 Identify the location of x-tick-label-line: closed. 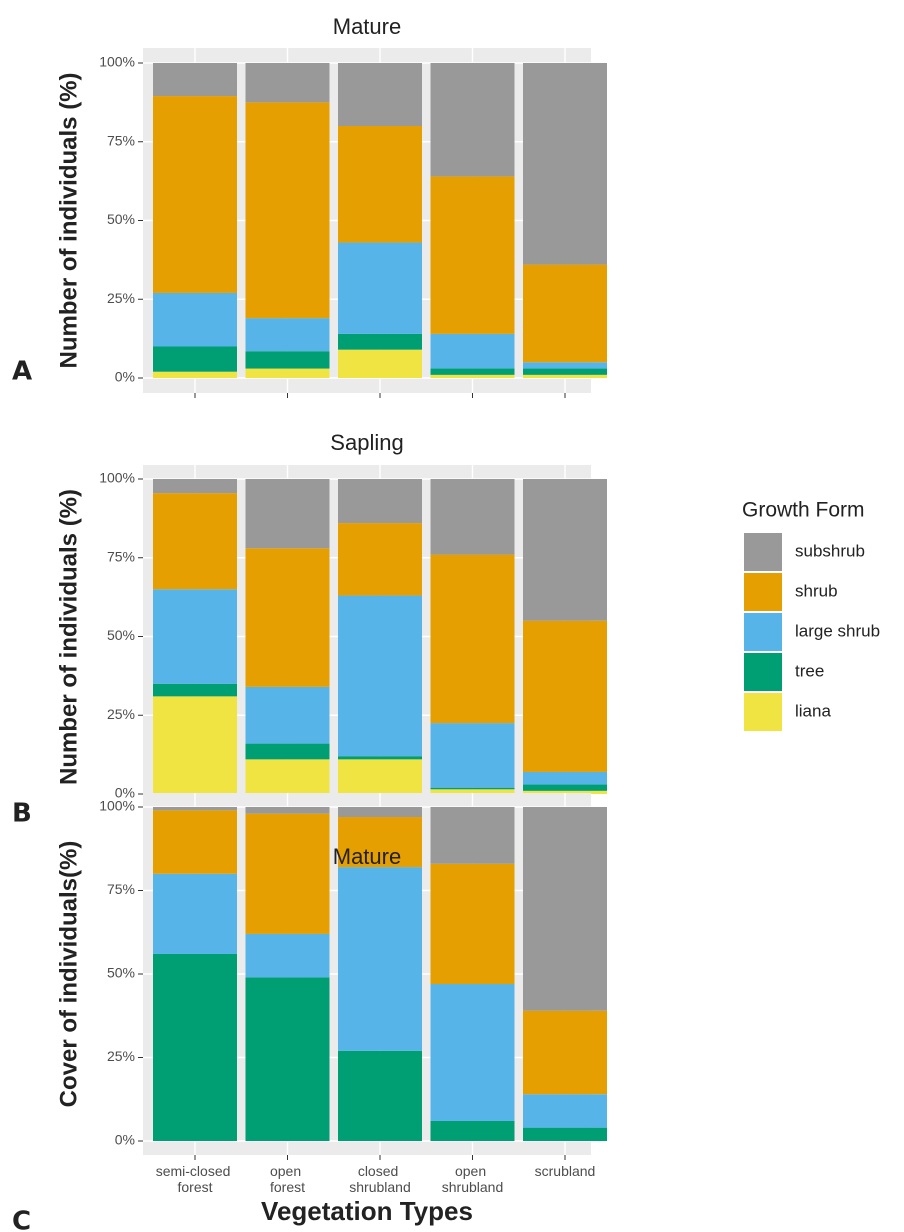
(380, 1171).